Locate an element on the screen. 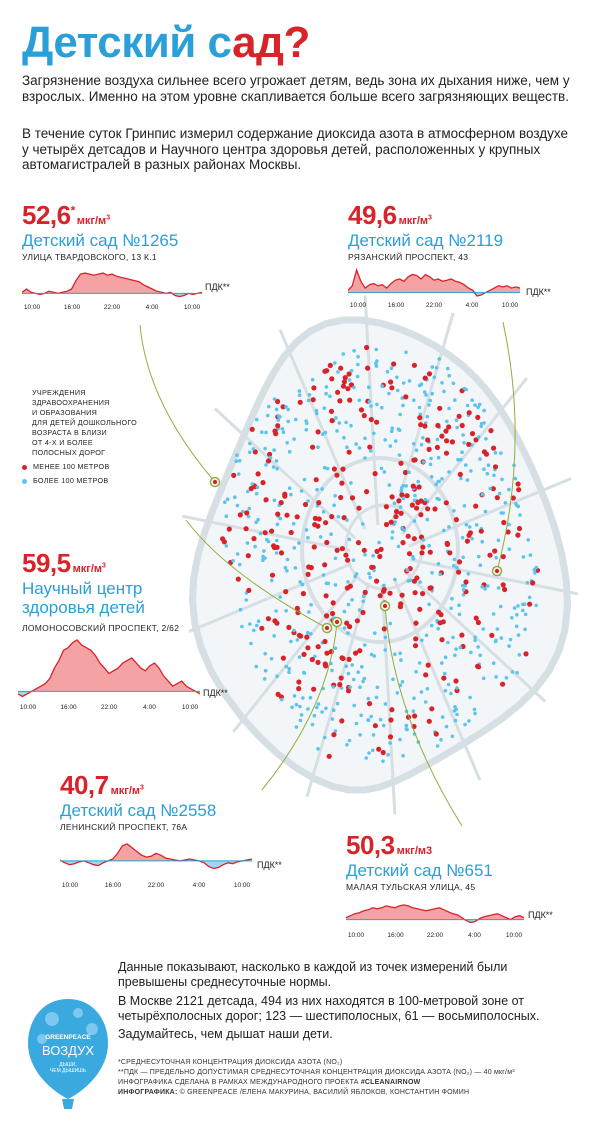 The height and width of the screenshot is (1123, 590). chart-2558: 10:00 16:00 22:00 4:00 10:00 is located at coordinates (156, 865).